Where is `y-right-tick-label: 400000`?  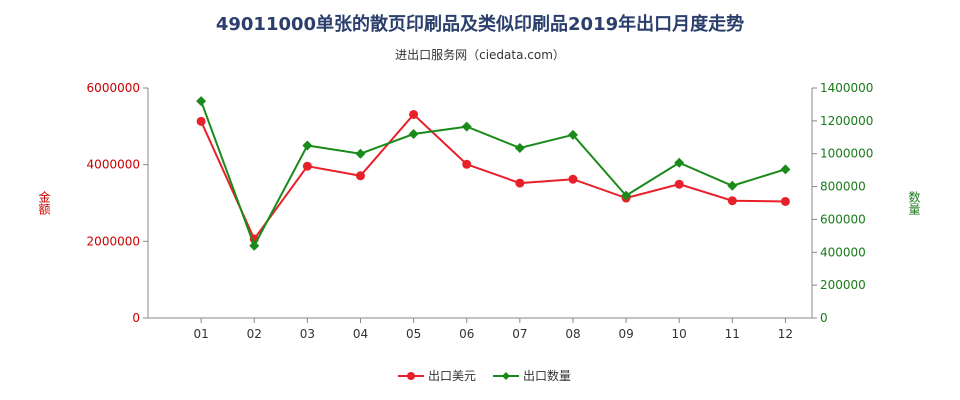
y-right-tick-label: 400000 is located at coordinates (843, 252).